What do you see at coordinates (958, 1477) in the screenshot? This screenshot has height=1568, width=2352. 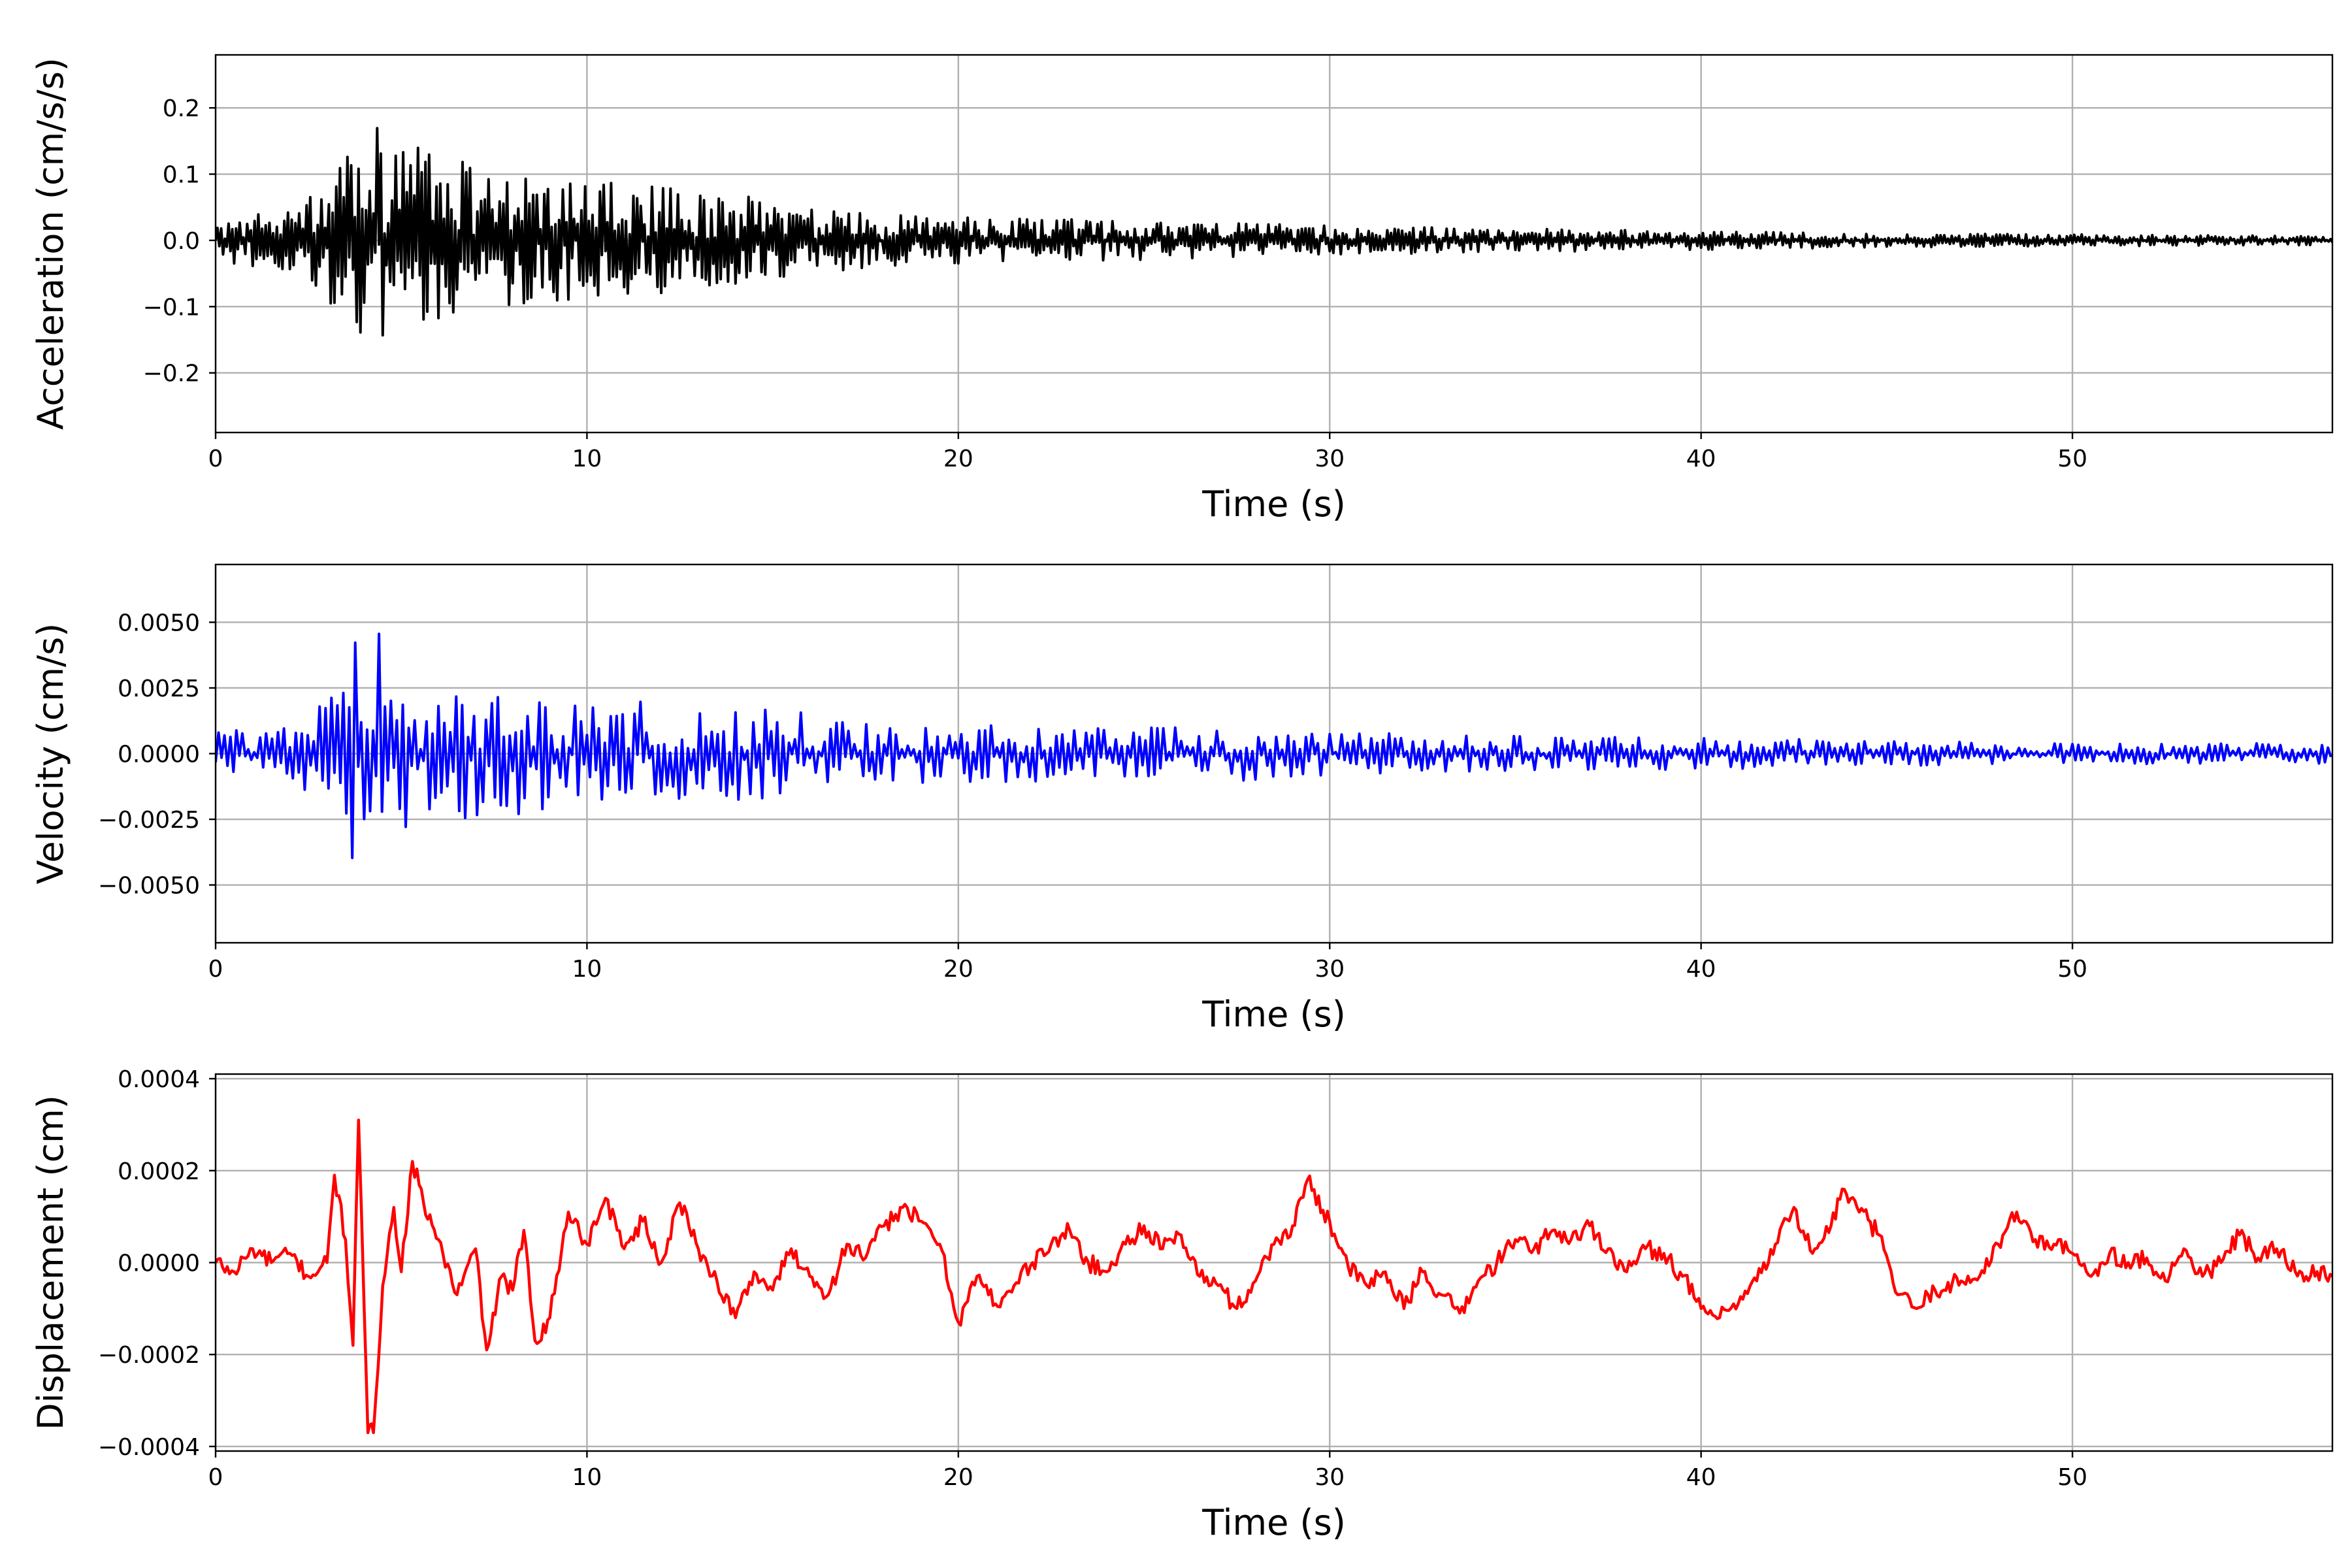 I see `displacement-x-tick-label: 20` at bounding box center [958, 1477].